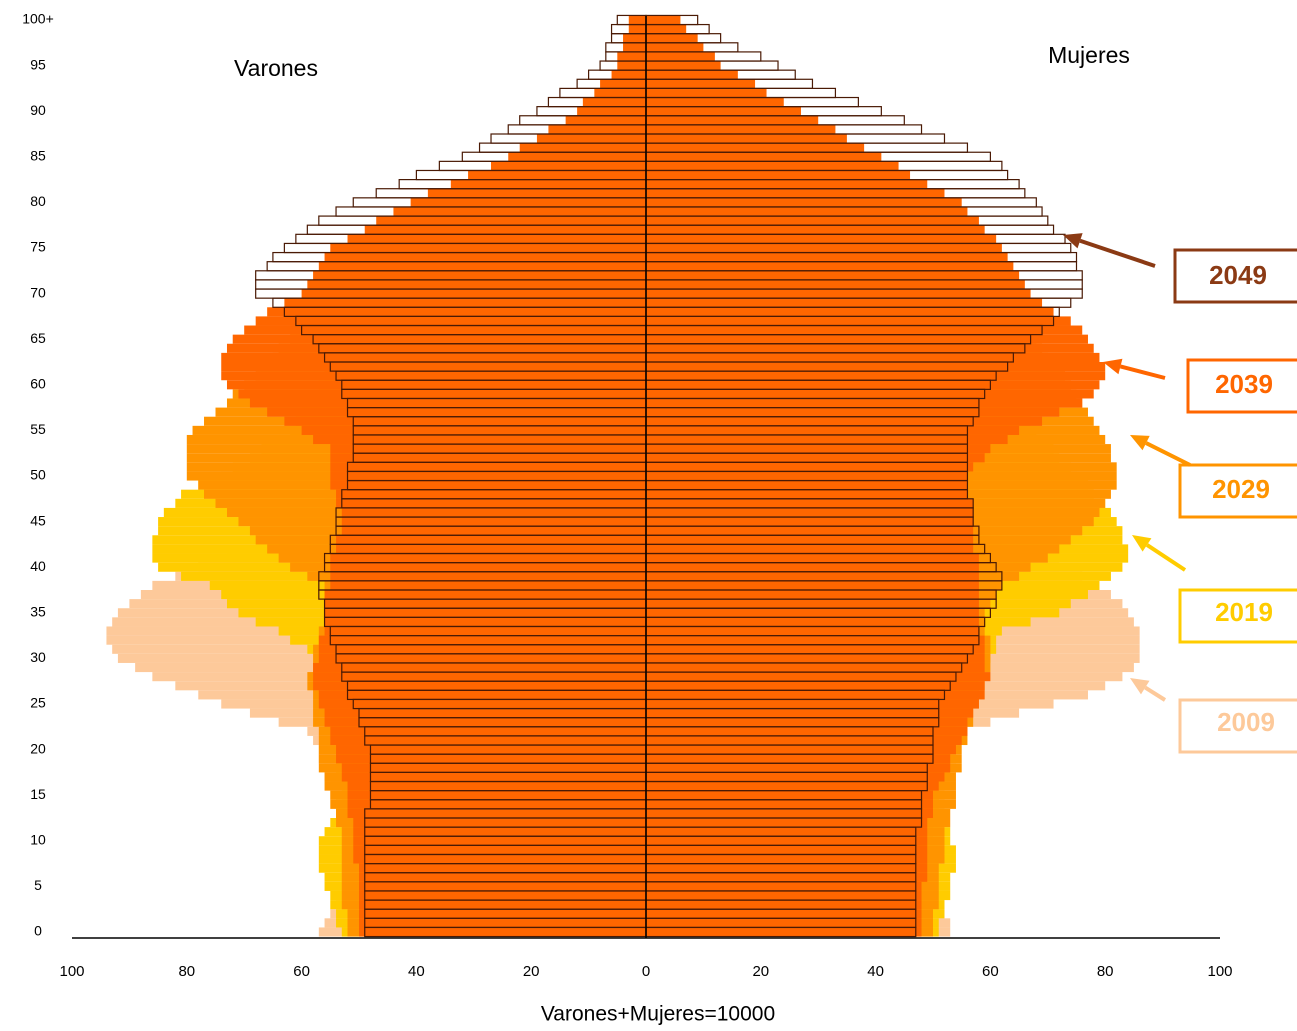  Describe the element at coordinates (646, 971) in the screenshot. I see `x-tick-label: 0` at that location.